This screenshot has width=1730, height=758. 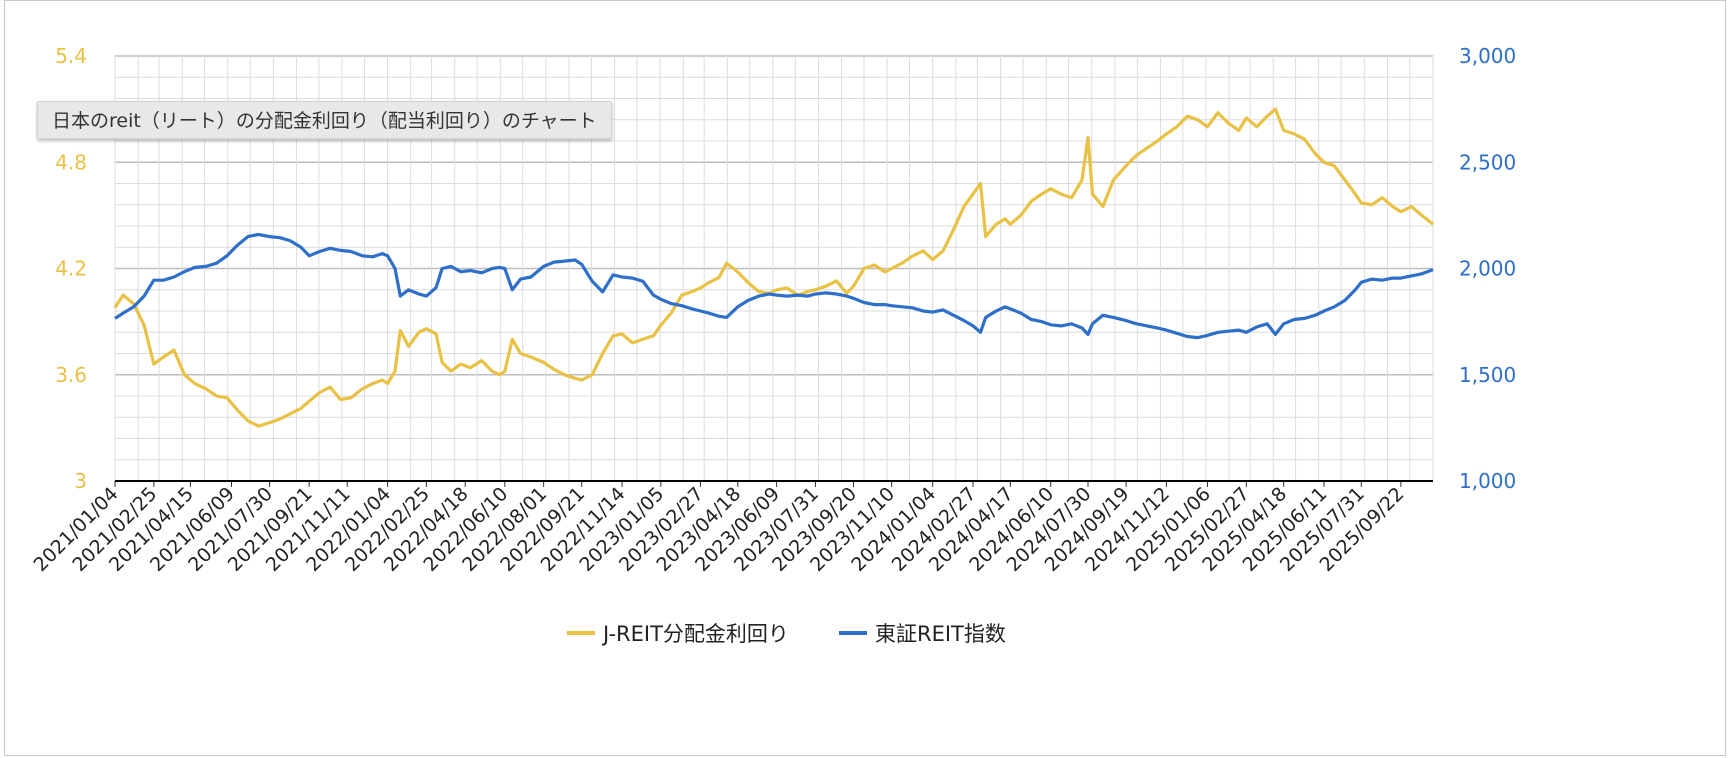 What do you see at coordinates (774, 286) in the screenshot?
I see `series-line-index` at bounding box center [774, 286].